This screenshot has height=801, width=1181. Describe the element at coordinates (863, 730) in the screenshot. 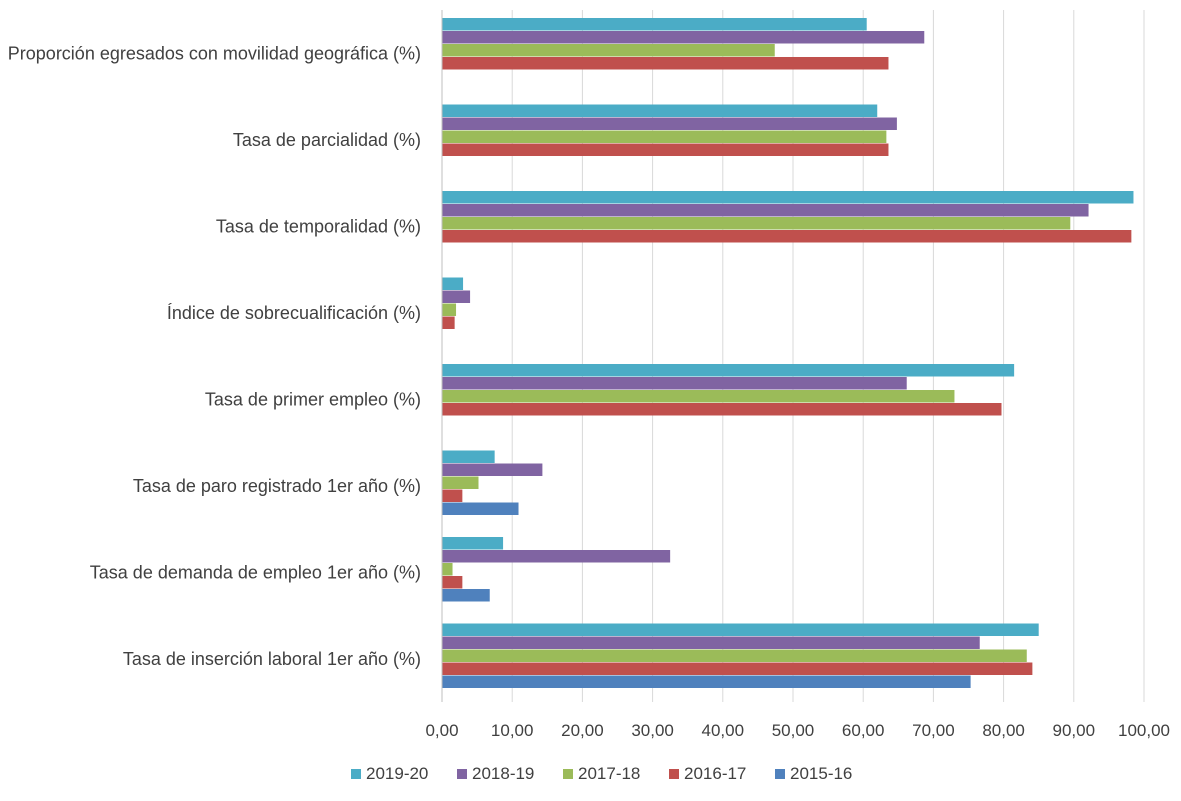

I see `x-tick-label: 60,00` at that location.